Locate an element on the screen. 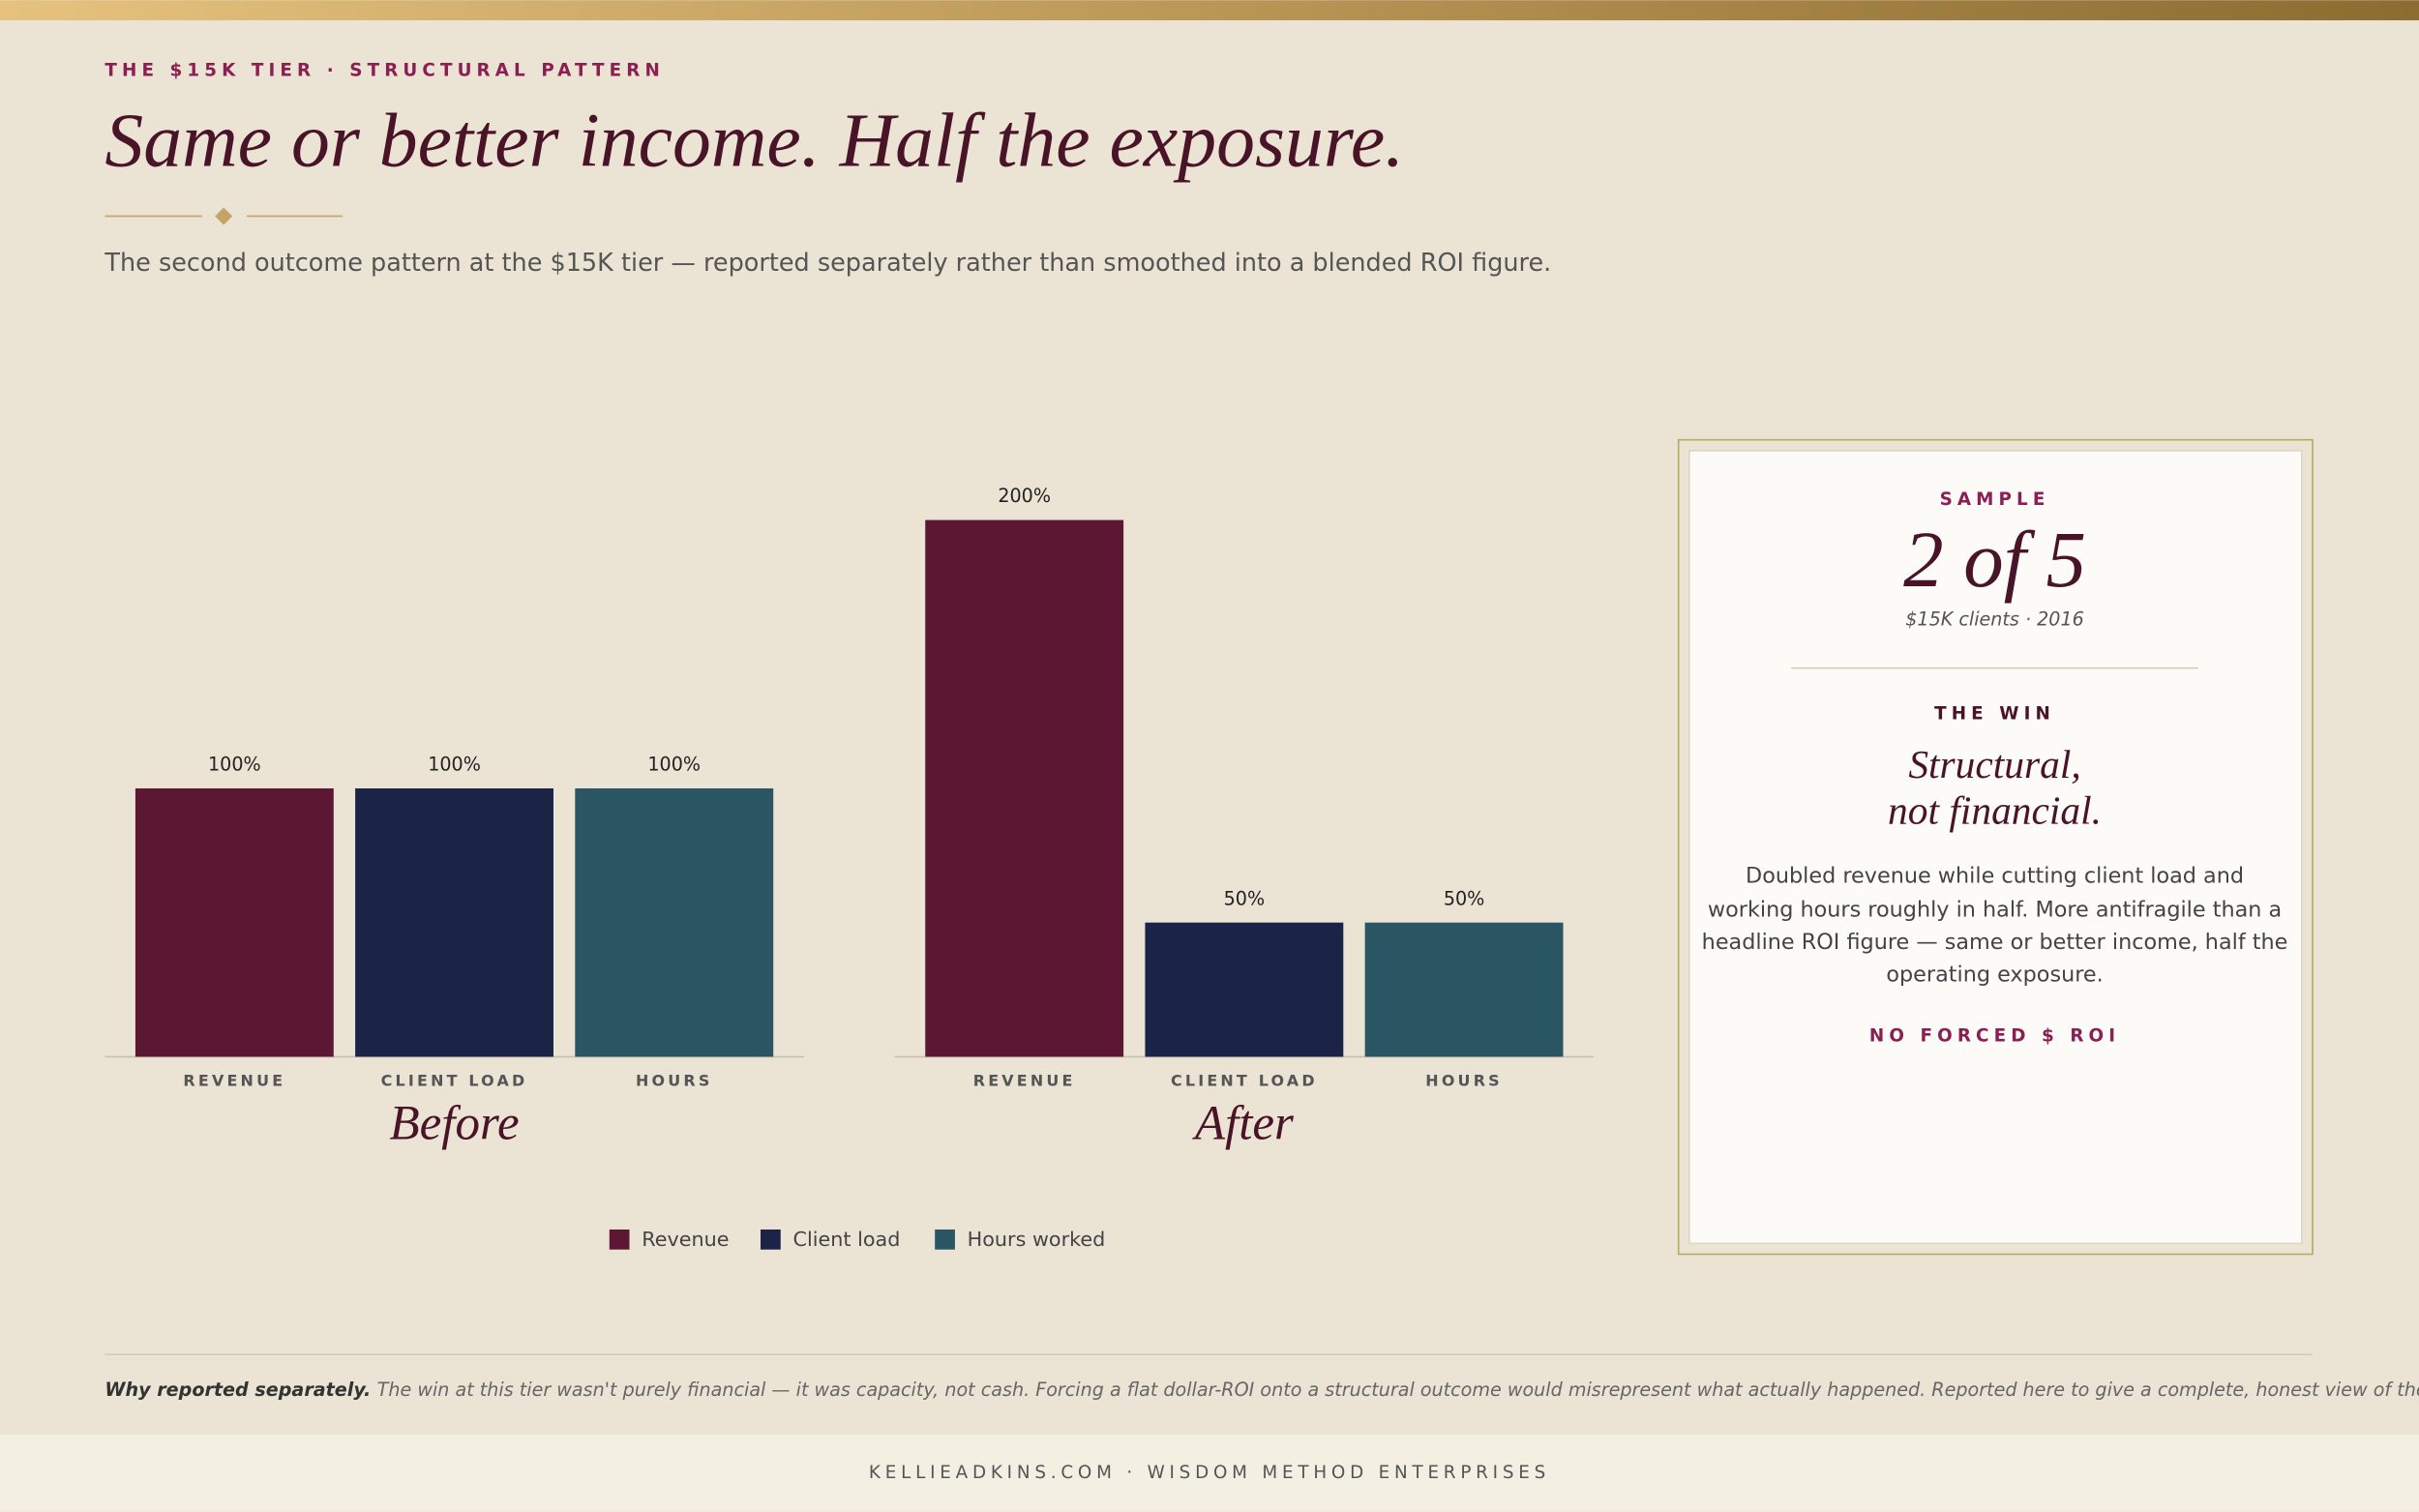 The height and width of the screenshot is (1512, 2419). card-quote: Structural, is located at coordinates (1994, 764).